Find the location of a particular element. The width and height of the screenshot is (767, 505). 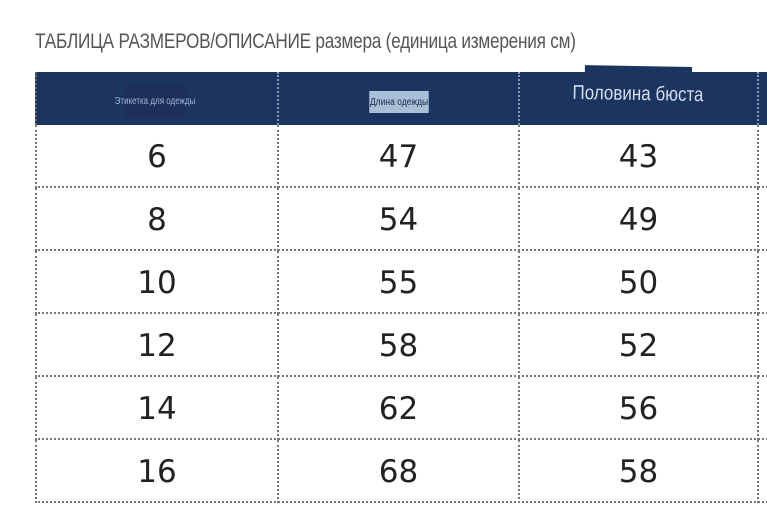

table-cell: 54 is located at coordinates (399, 219).